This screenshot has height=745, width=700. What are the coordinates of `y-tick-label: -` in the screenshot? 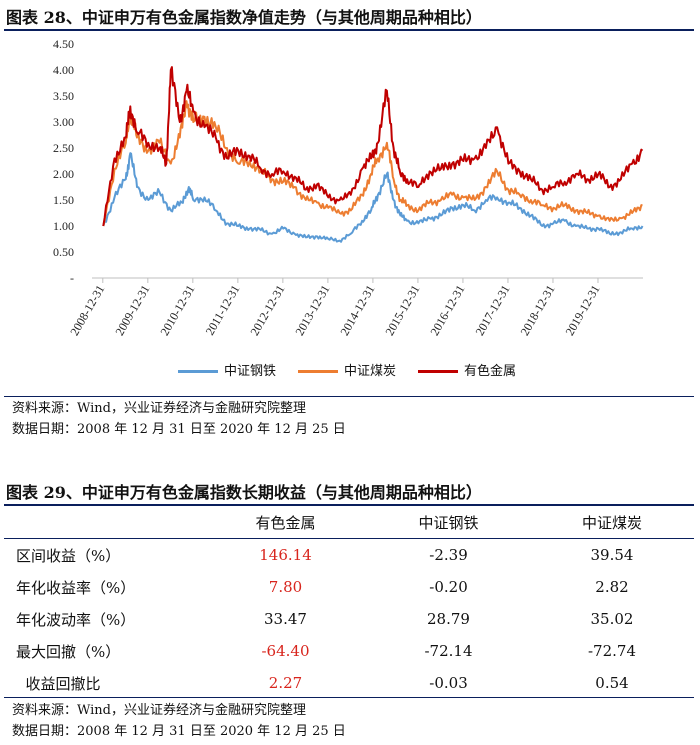 It's located at (72, 278).